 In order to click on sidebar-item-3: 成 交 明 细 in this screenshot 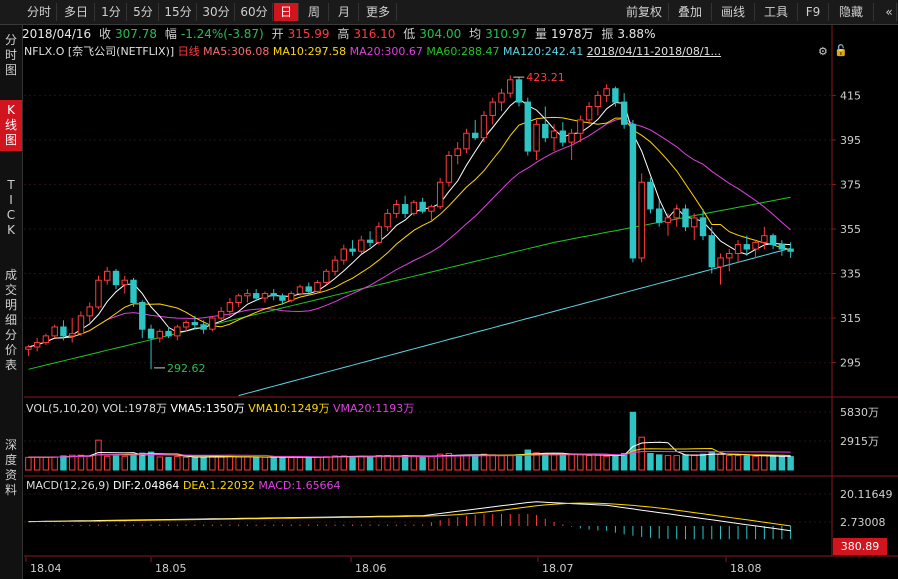, I will do `click(10, 297)`.